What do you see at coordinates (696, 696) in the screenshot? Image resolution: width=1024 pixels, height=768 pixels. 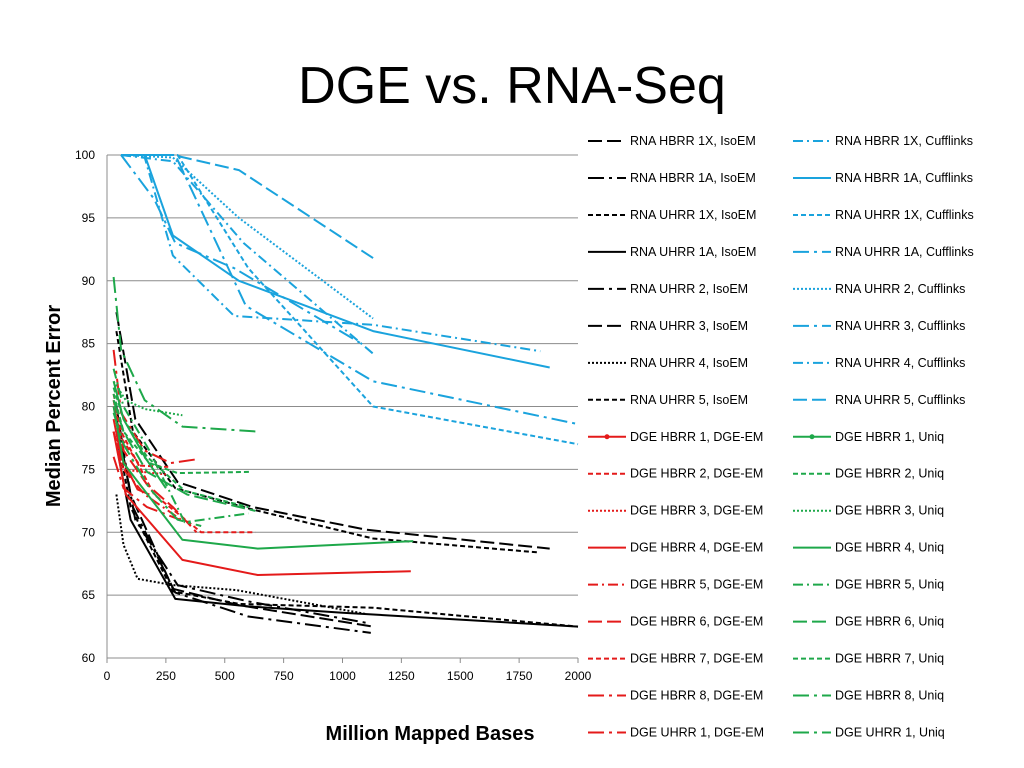 I see `legend-label: DGE HBRR 8, DGE-EM` at bounding box center [696, 696].